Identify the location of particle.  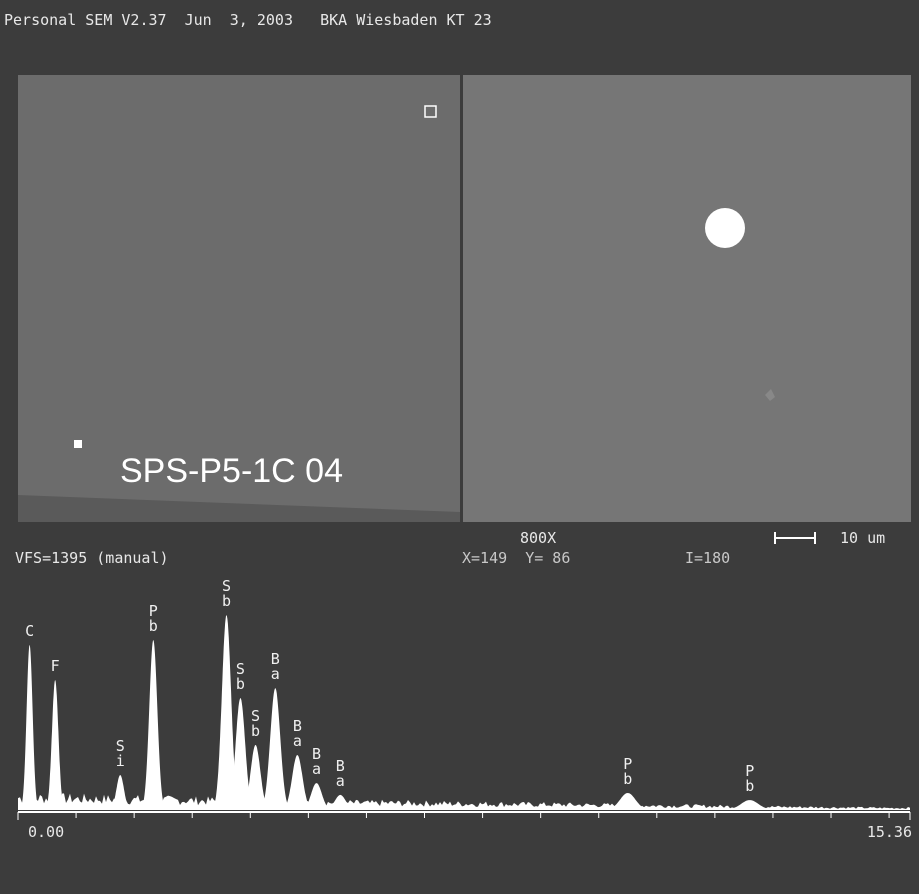
(725, 228).